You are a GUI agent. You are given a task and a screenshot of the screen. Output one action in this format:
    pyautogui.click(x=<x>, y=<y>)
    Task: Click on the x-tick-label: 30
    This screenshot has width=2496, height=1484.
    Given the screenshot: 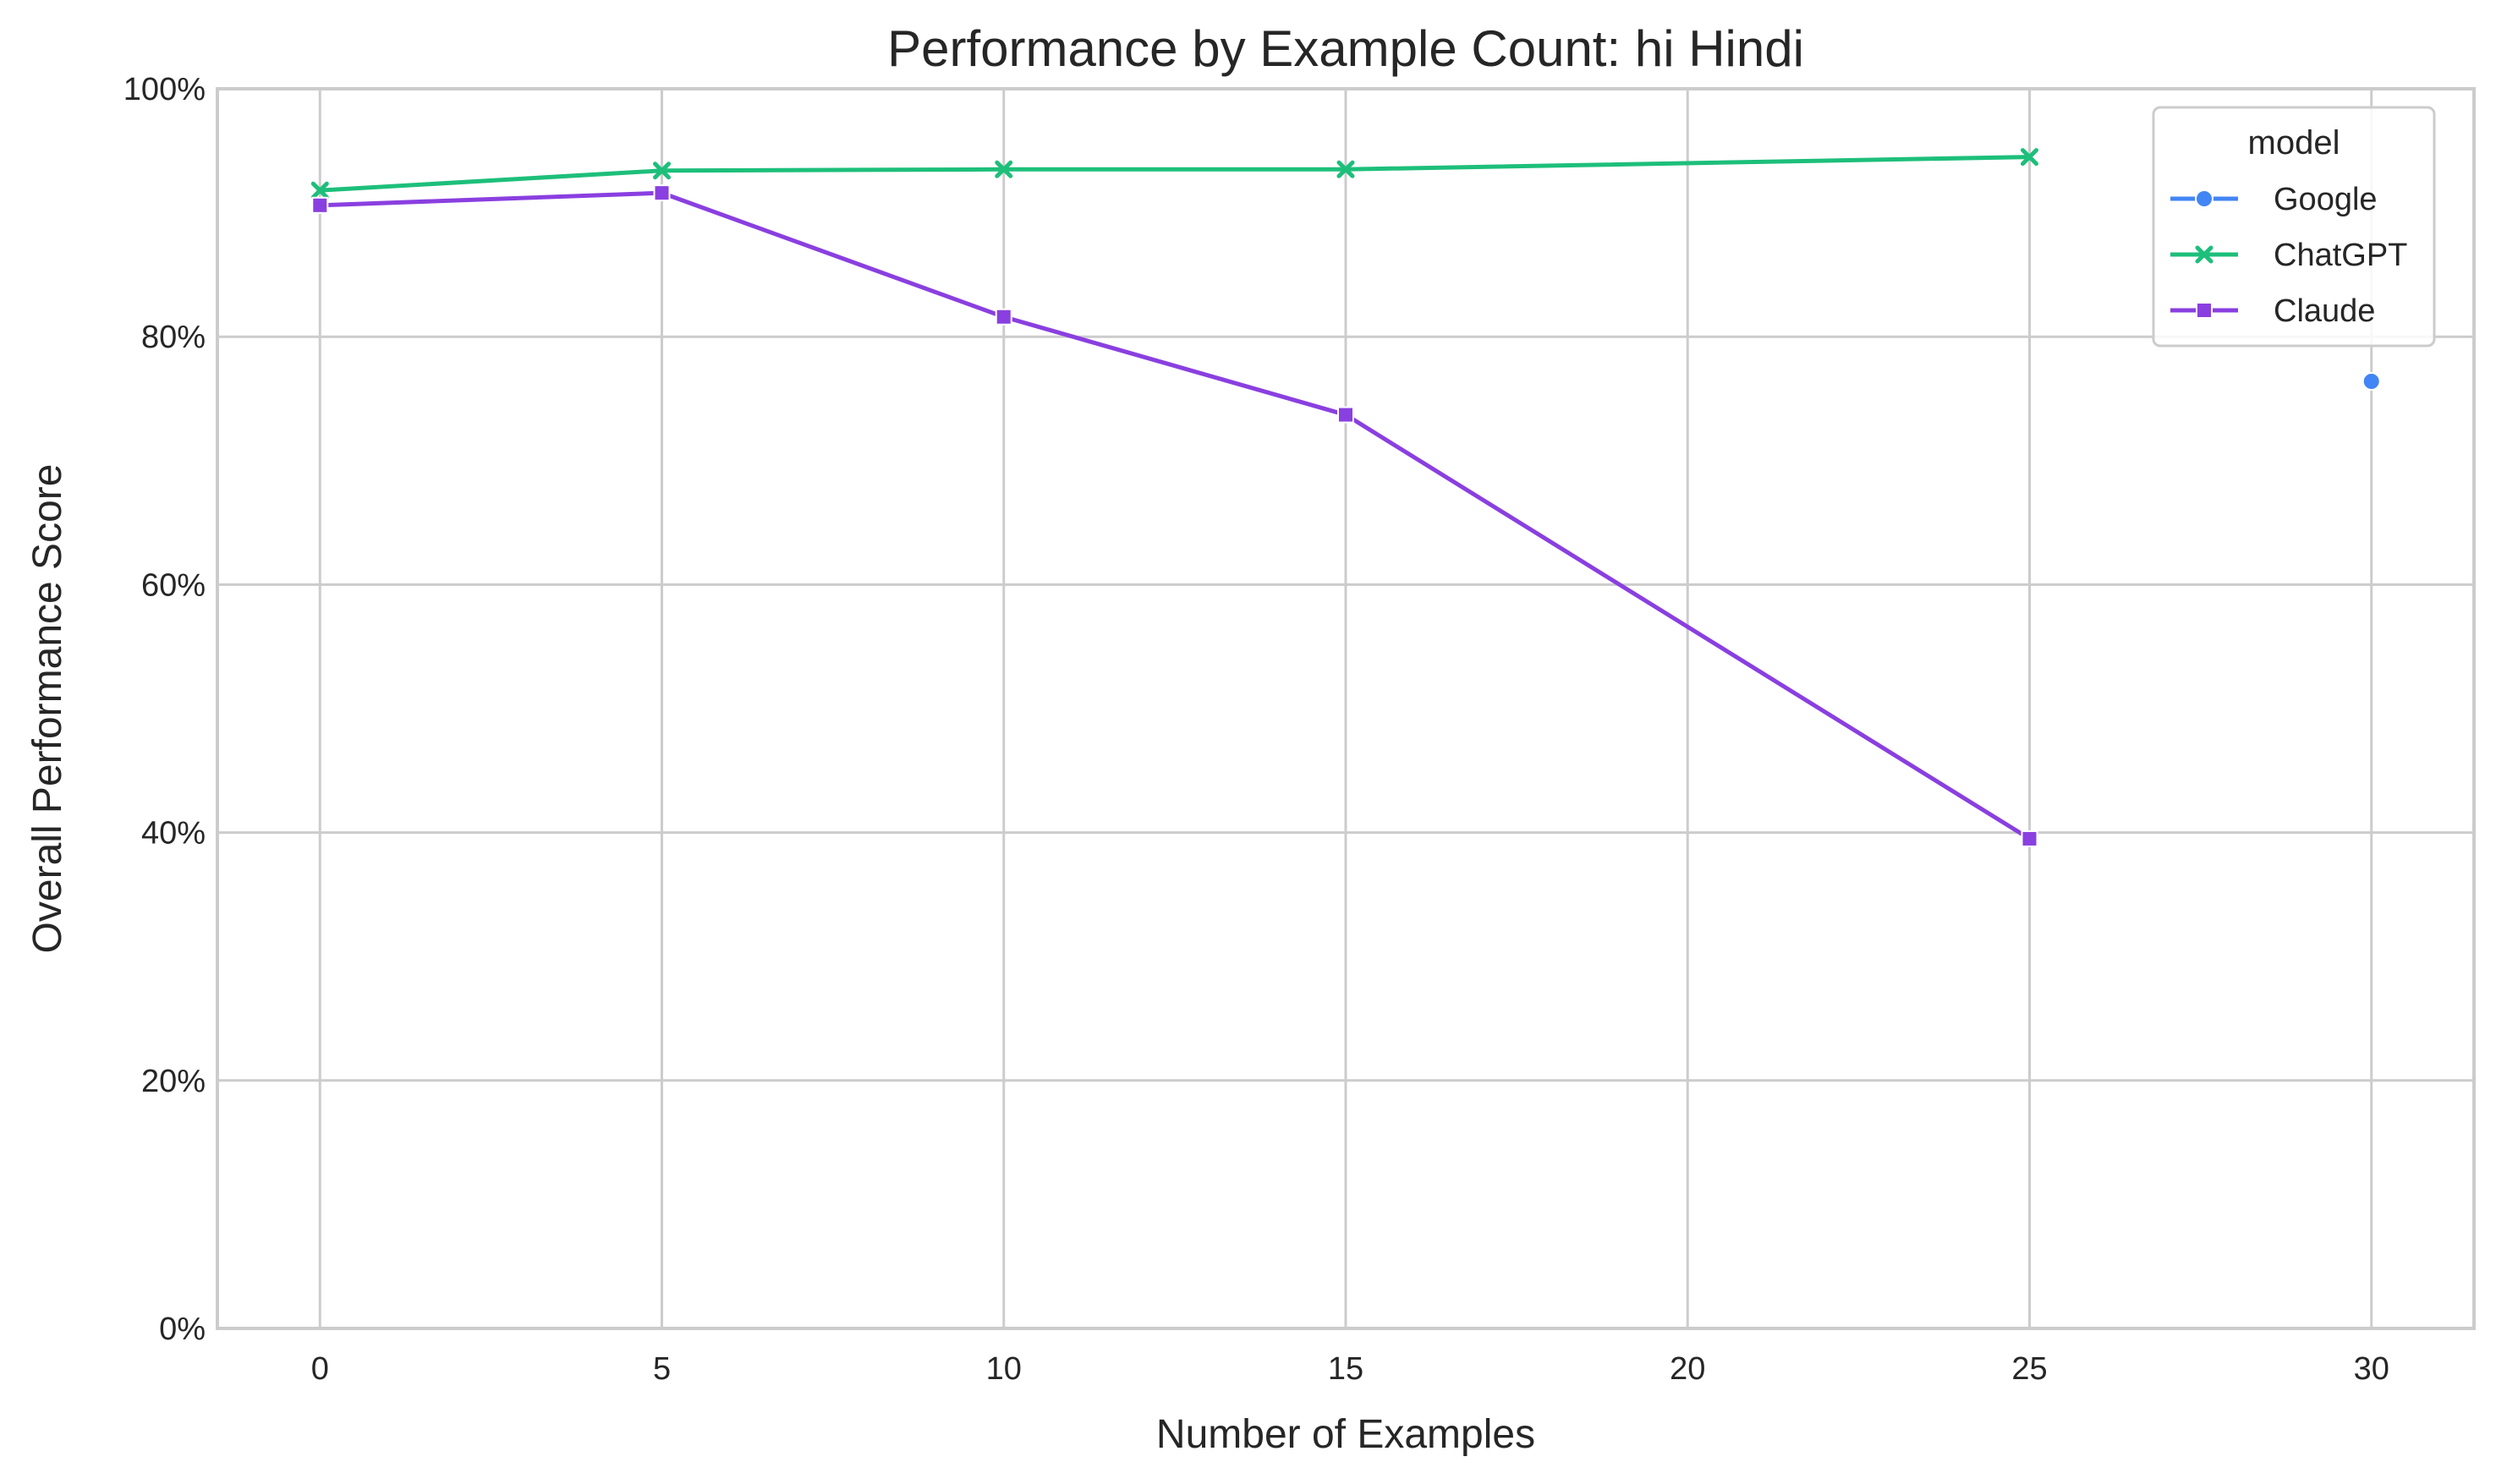 What is the action you would take?
    pyautogui.click(x=2371, y=1369)
    